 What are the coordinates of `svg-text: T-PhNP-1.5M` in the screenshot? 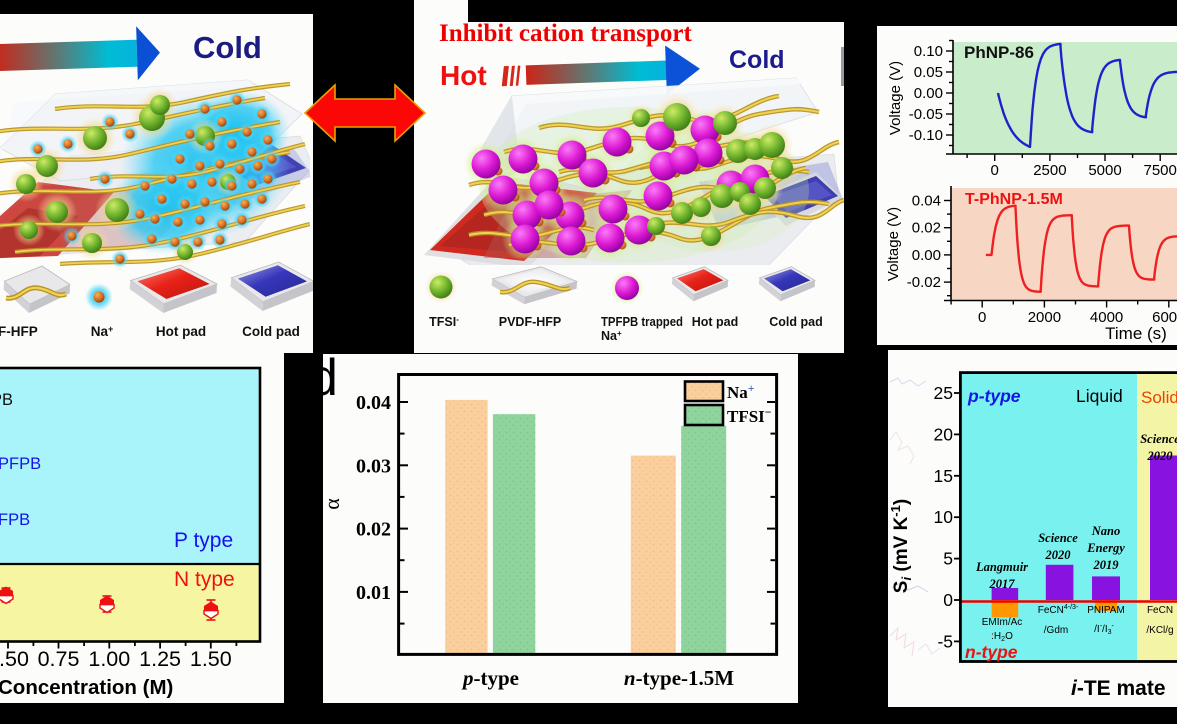 It's located at (1014, 199).